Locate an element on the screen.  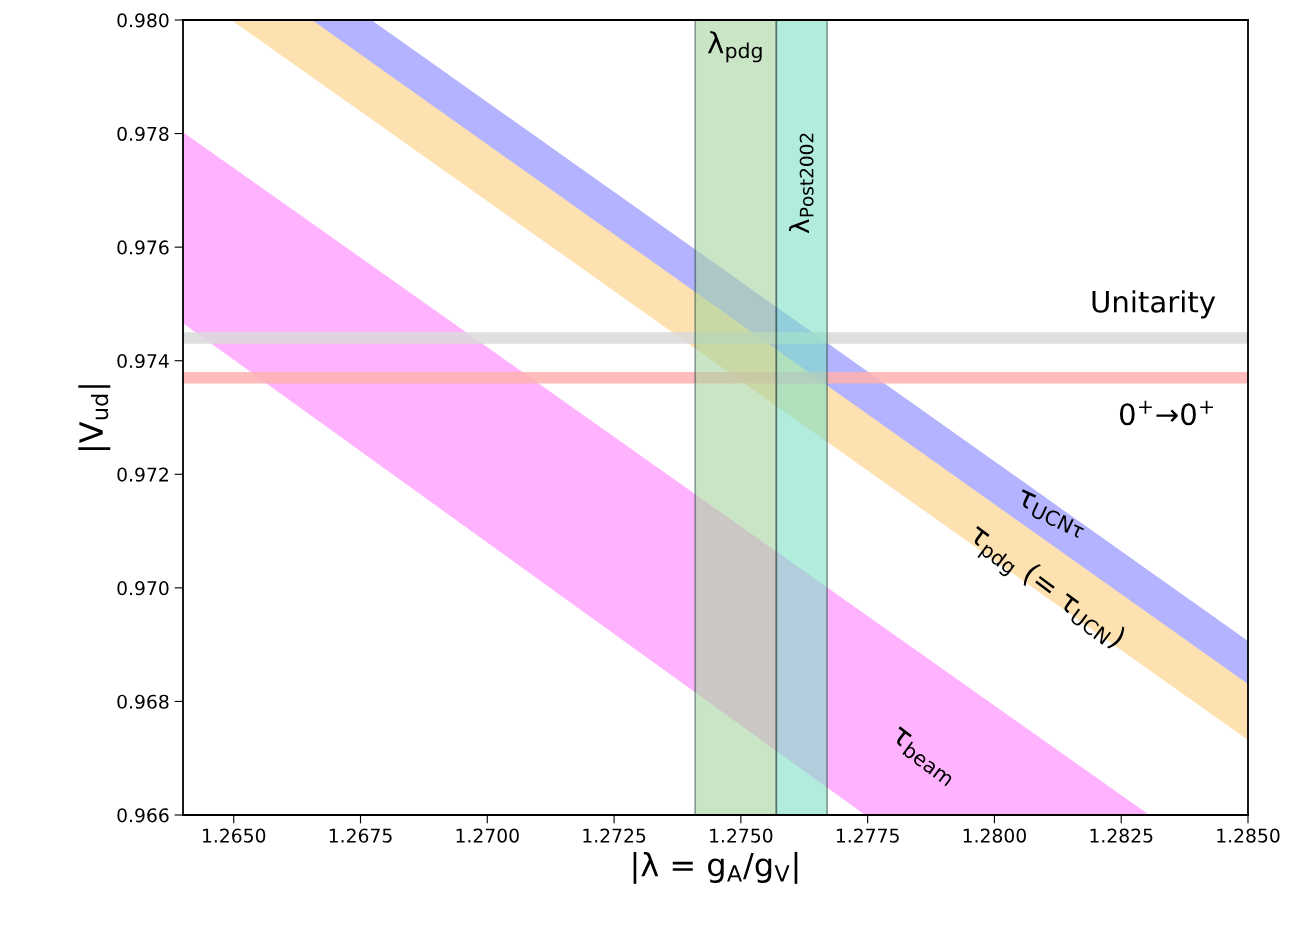
y-tick-label: 0.966 is located at coordinates (143, 815).